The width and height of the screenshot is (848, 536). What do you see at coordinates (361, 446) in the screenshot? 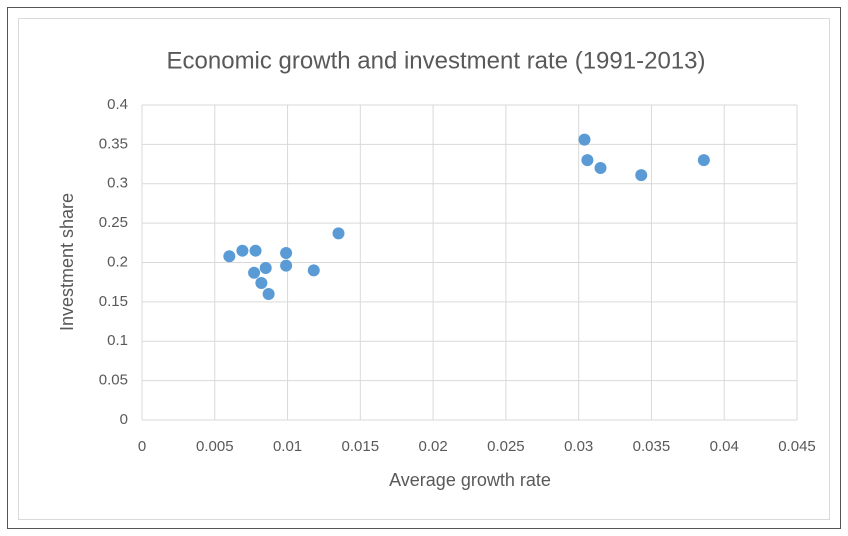
I see `x-tick-label: 0.015` at bounding box center [361, 446].